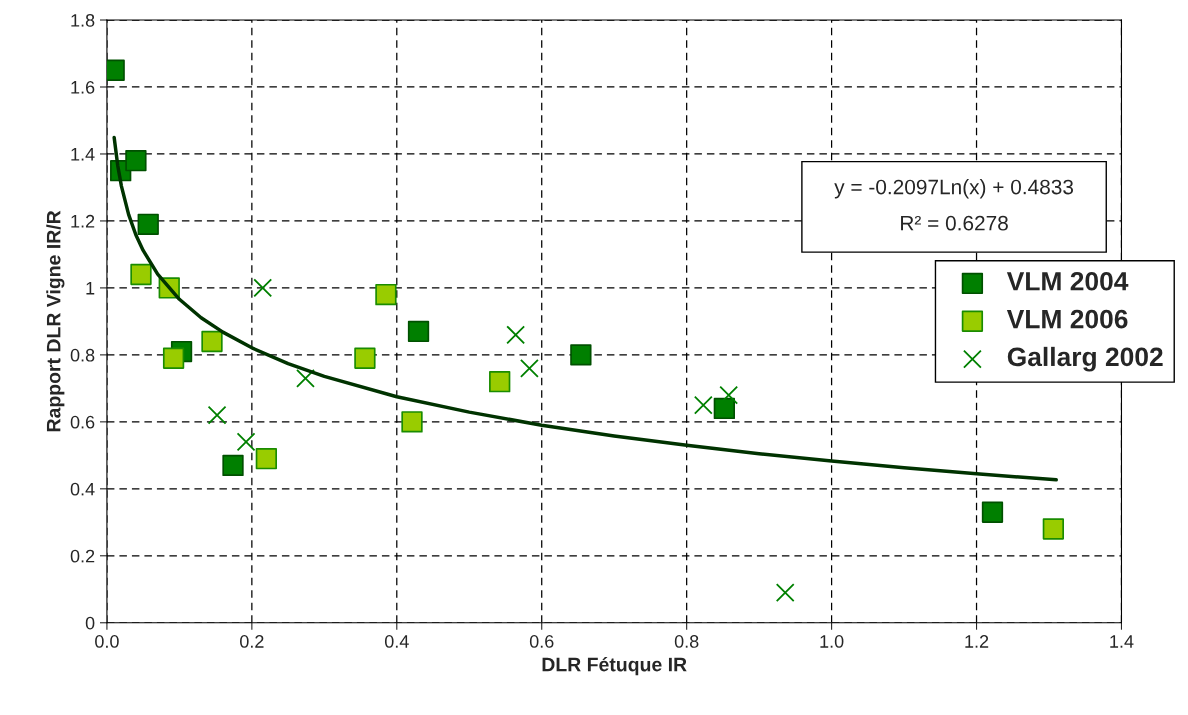  What do you see at coordinates (977, 641) in the screenshot?
I see `x-tick-label: 1.2` at bounding box center [977, 641].